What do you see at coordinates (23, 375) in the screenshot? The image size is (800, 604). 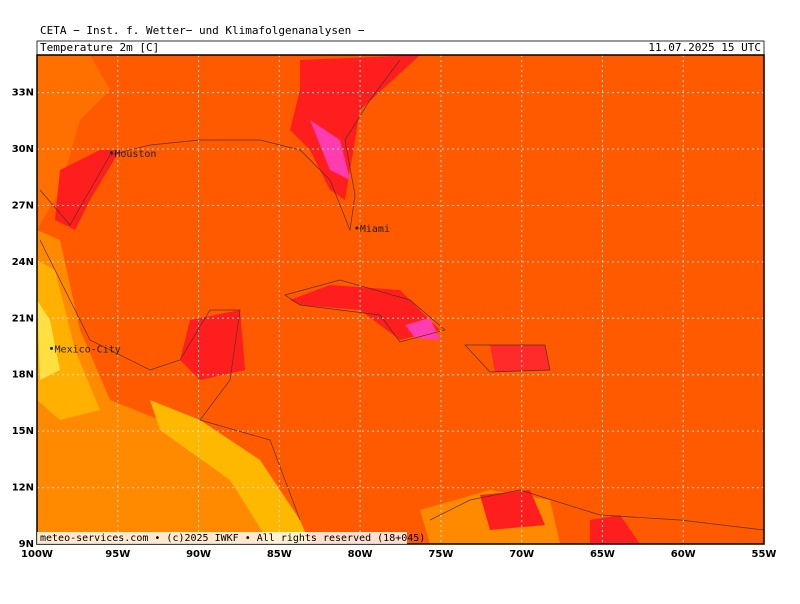 I see `lat-tick-label: 18N` at bounding box center [23, 375].